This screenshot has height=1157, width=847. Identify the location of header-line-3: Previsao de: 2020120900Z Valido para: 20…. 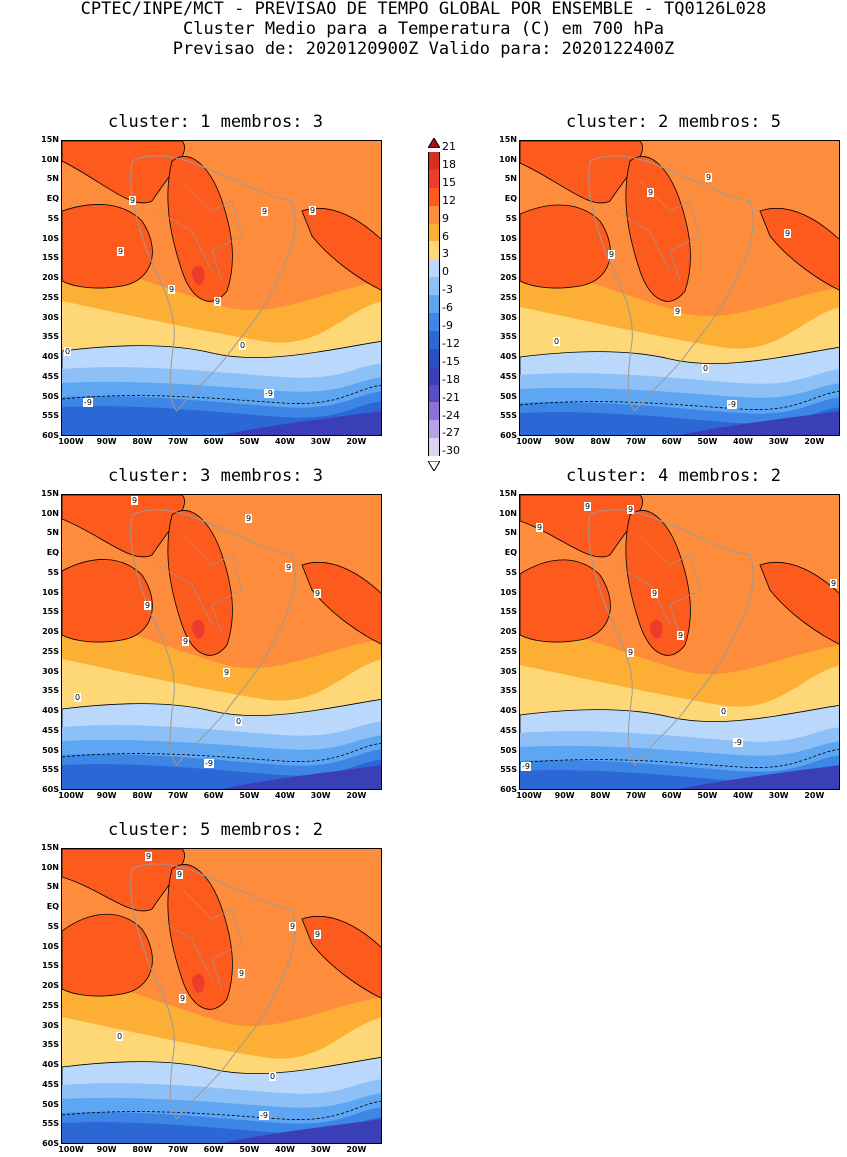
(423, 49).